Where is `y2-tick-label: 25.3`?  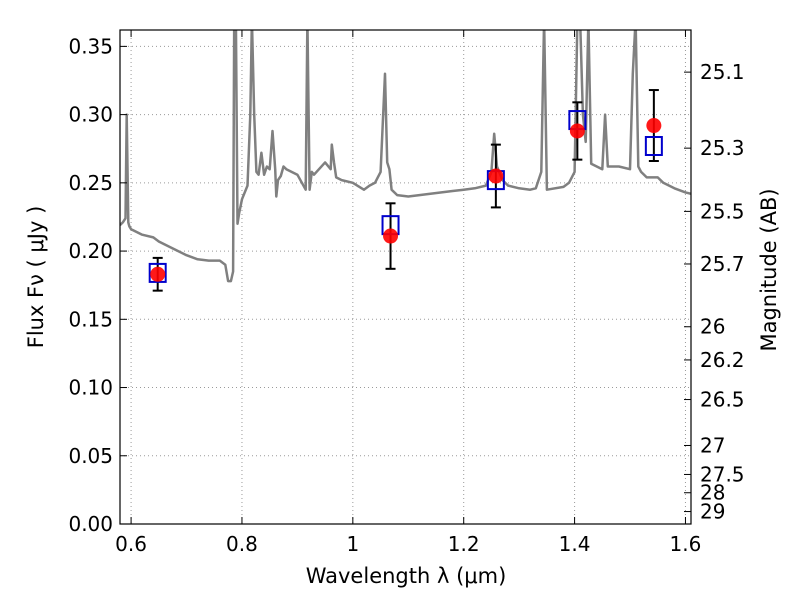
y2-tick-label: 25.3 is located at coordinates (722, 148).